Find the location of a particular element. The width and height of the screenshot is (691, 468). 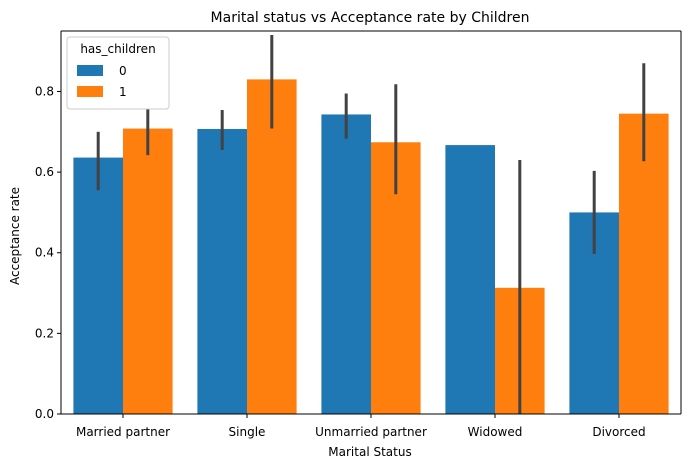

y-tick-label: 0.0 is located at coordinates (44, 414).